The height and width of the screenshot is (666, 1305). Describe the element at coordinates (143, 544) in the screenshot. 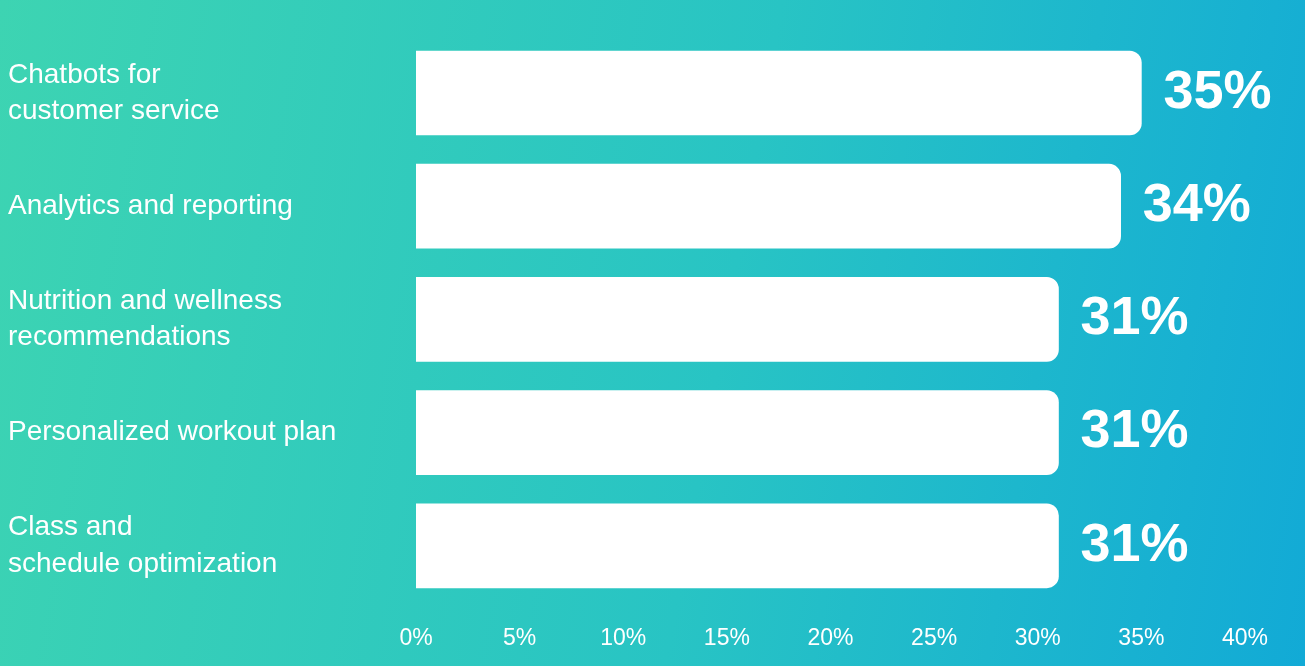

I see `y-tick-label: Class and schedule optimization` at that location.